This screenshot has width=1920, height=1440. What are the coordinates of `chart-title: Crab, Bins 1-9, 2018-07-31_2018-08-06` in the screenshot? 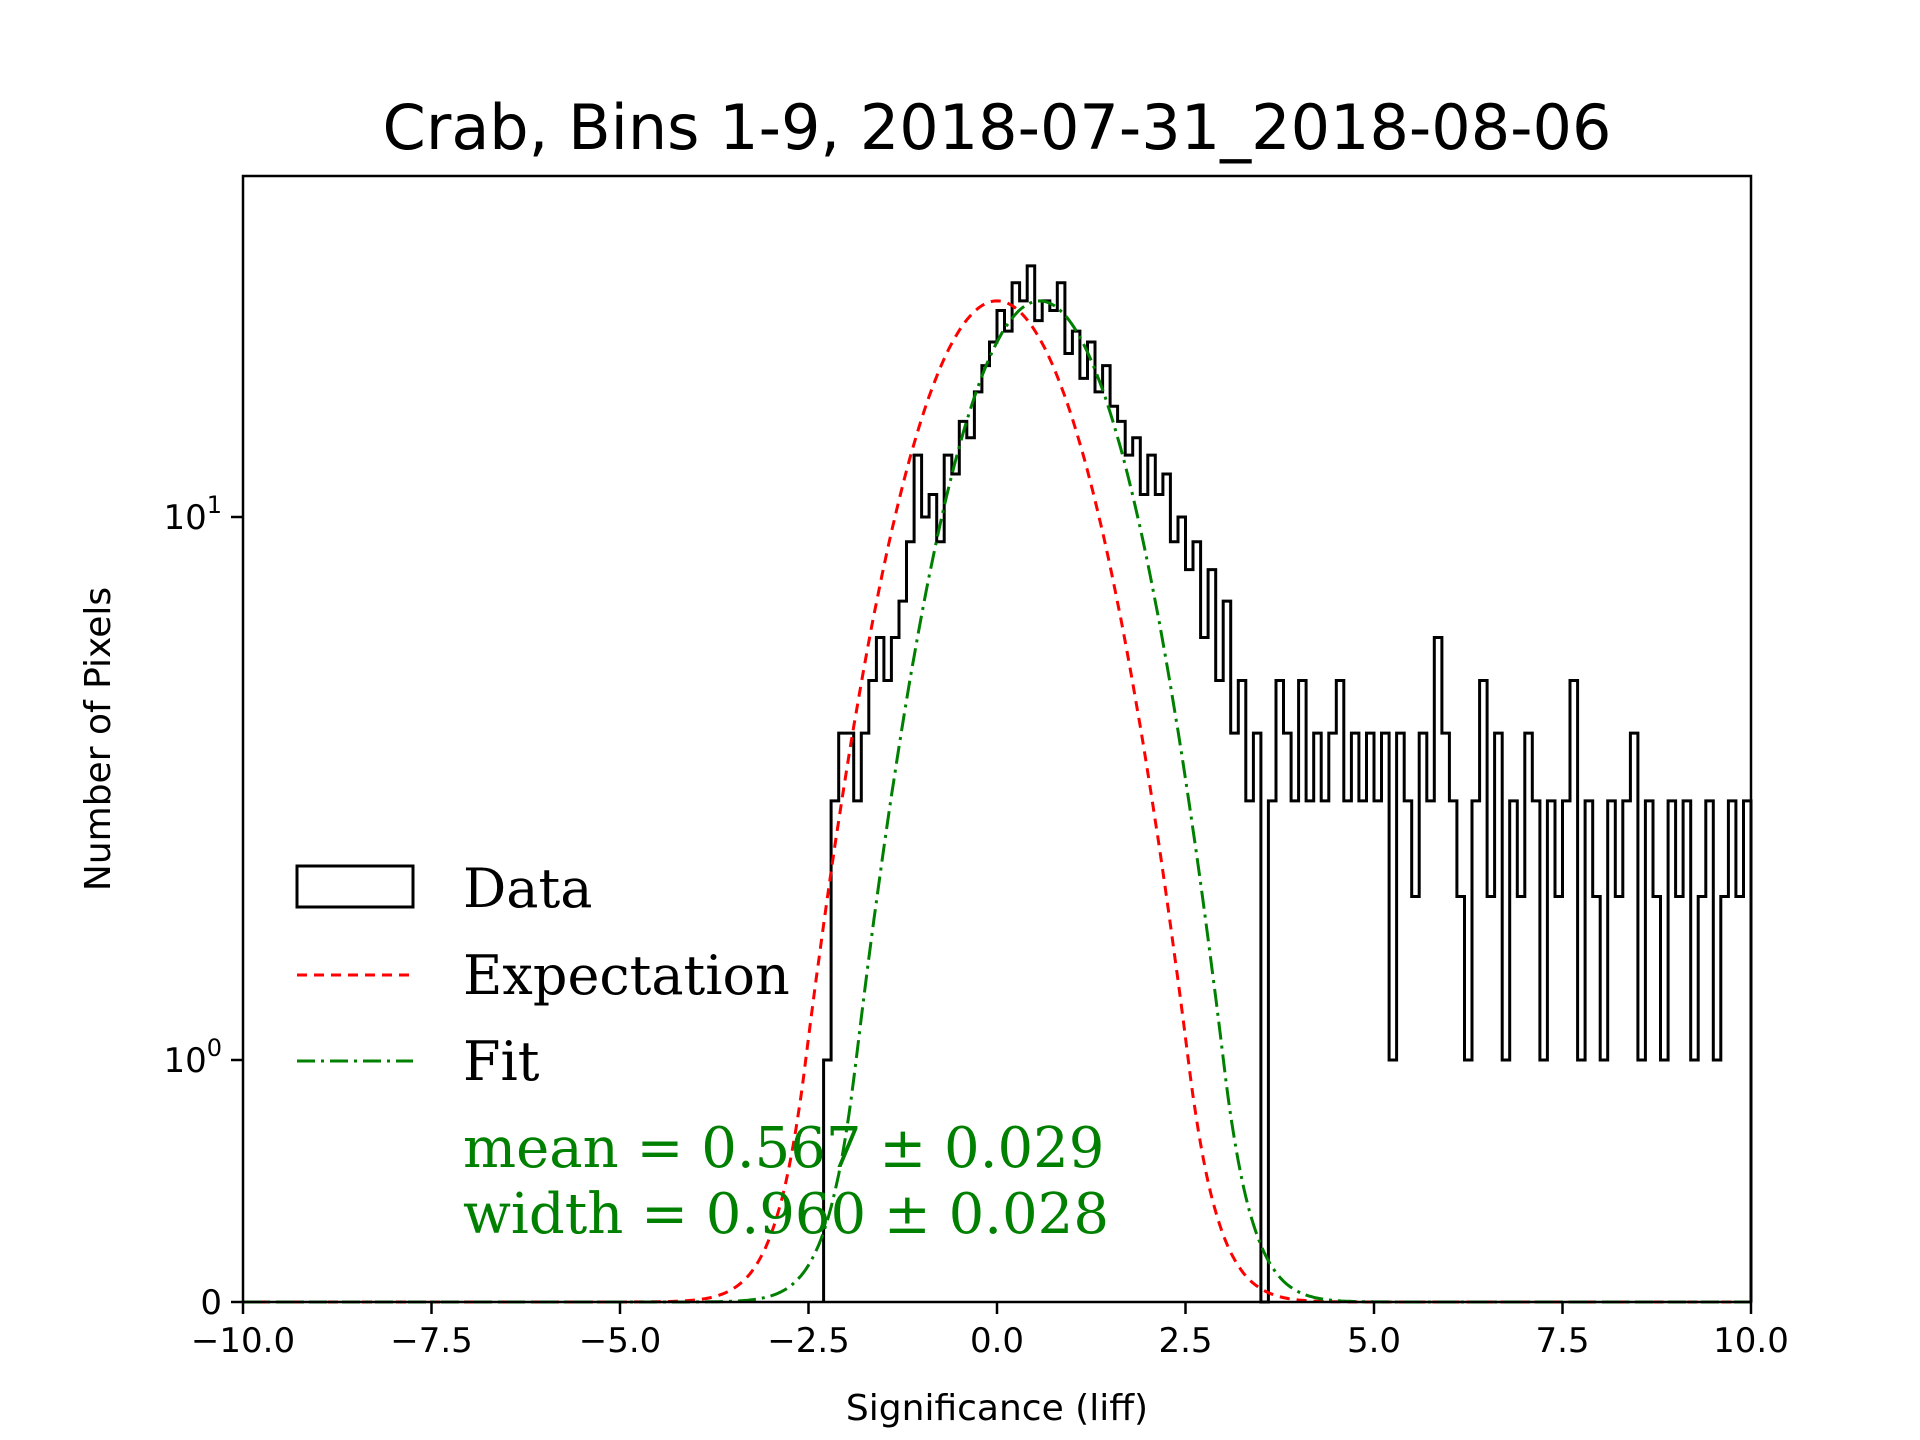 It's located at (997, 127).